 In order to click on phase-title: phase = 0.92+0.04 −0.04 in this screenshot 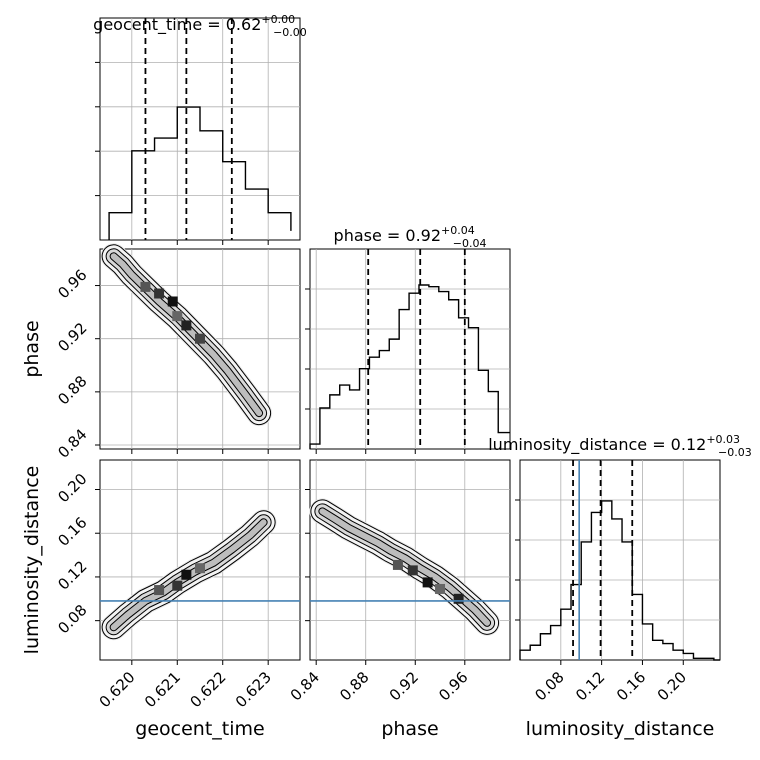, I will do `click(410, 237)`.